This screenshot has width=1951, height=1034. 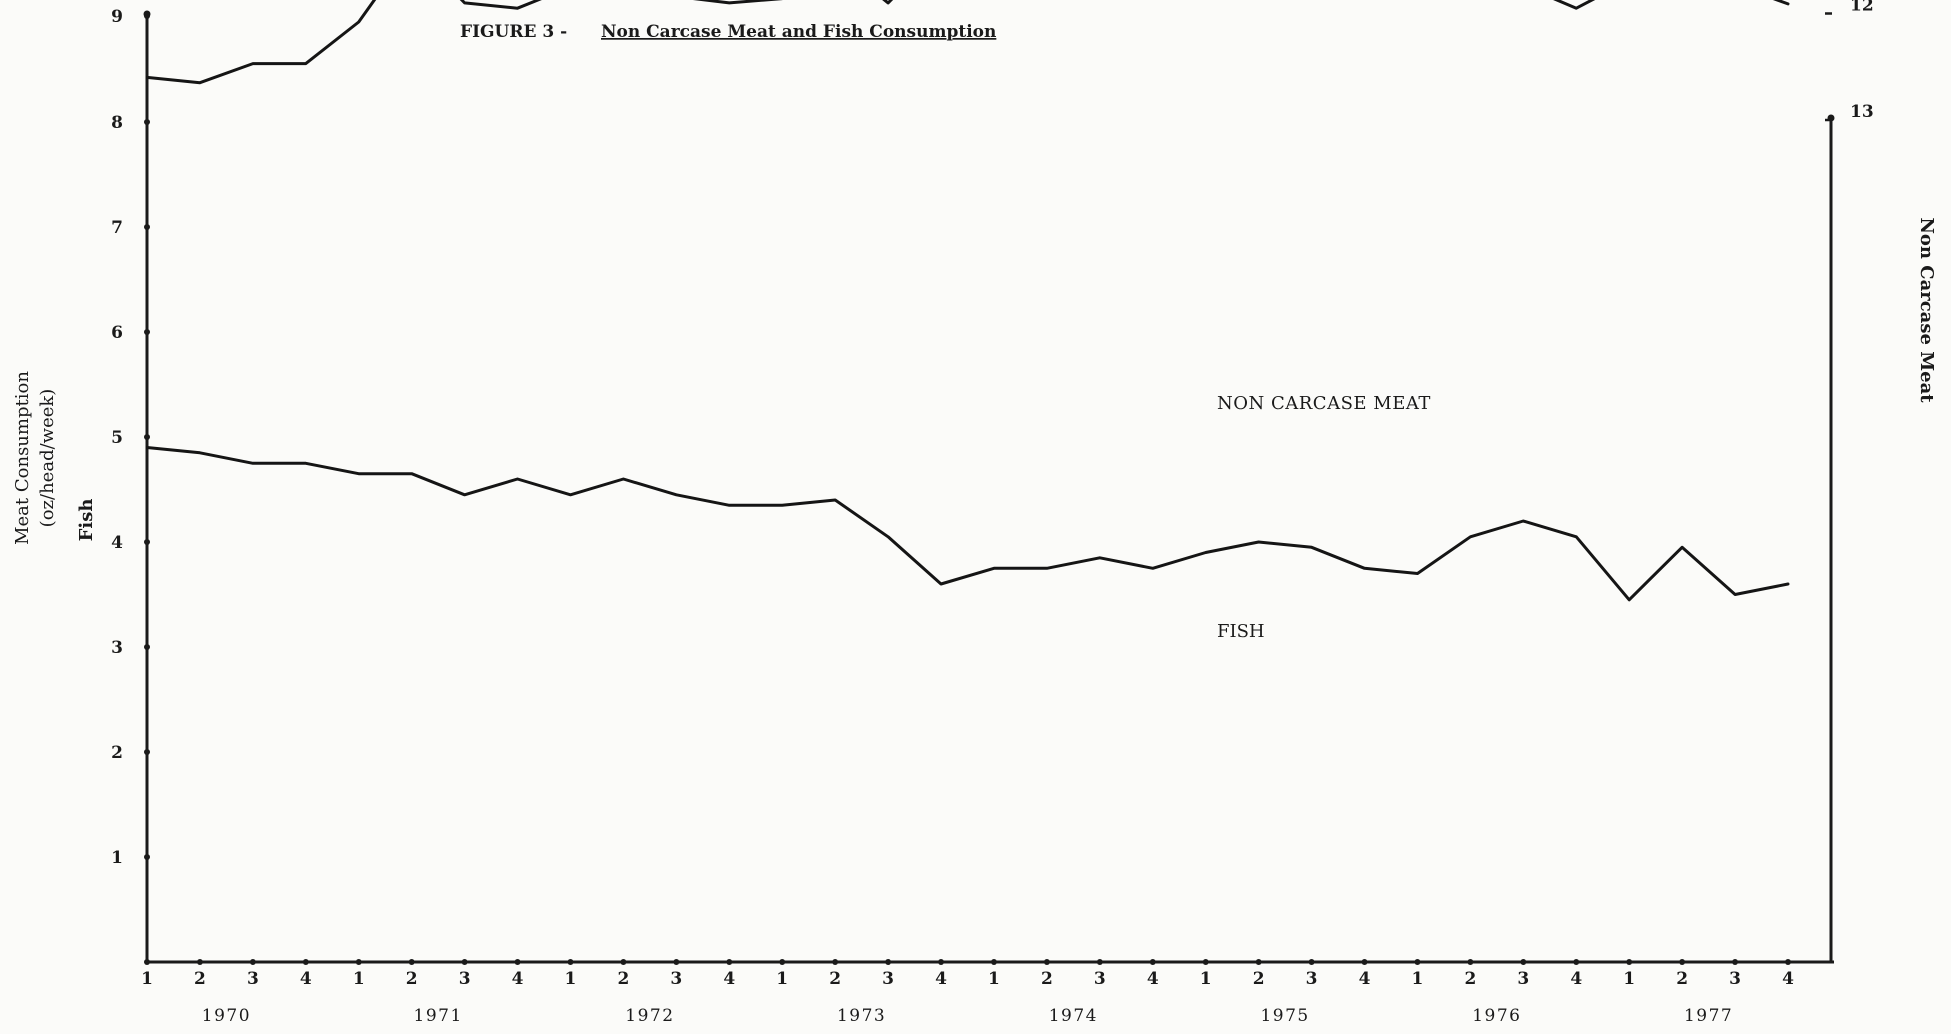 What do you see at coordinates (117, 123) in the screenshot?
I see `left-tick-label: 8` at bounding box center [117, 123].